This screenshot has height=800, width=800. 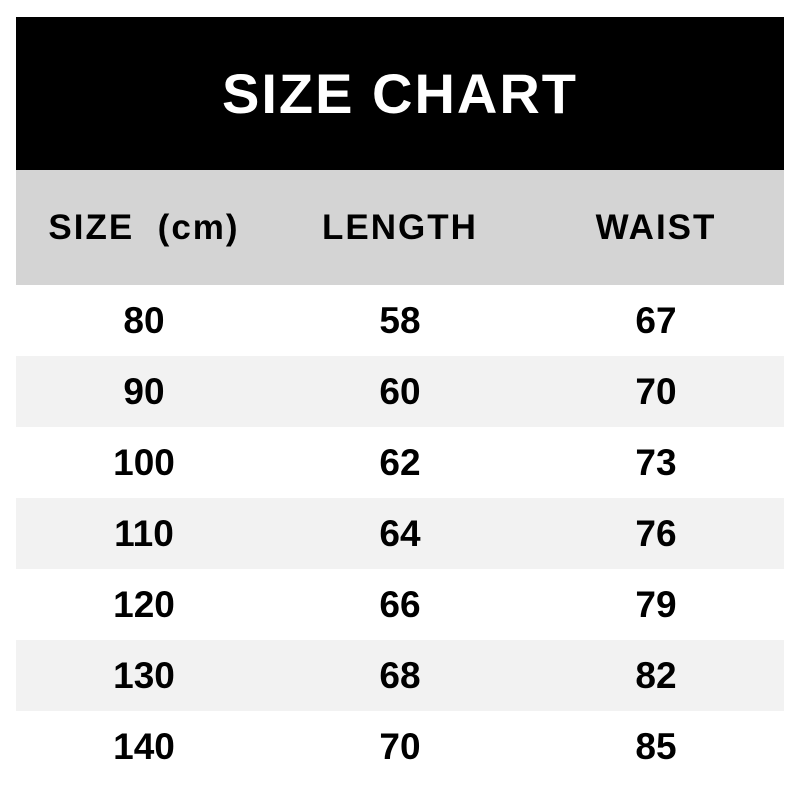 What do you see at coordinates (144, 227) in the screenshot?
I see `column-header-size: SIZE (cm)` at bounding box center [144, 227].